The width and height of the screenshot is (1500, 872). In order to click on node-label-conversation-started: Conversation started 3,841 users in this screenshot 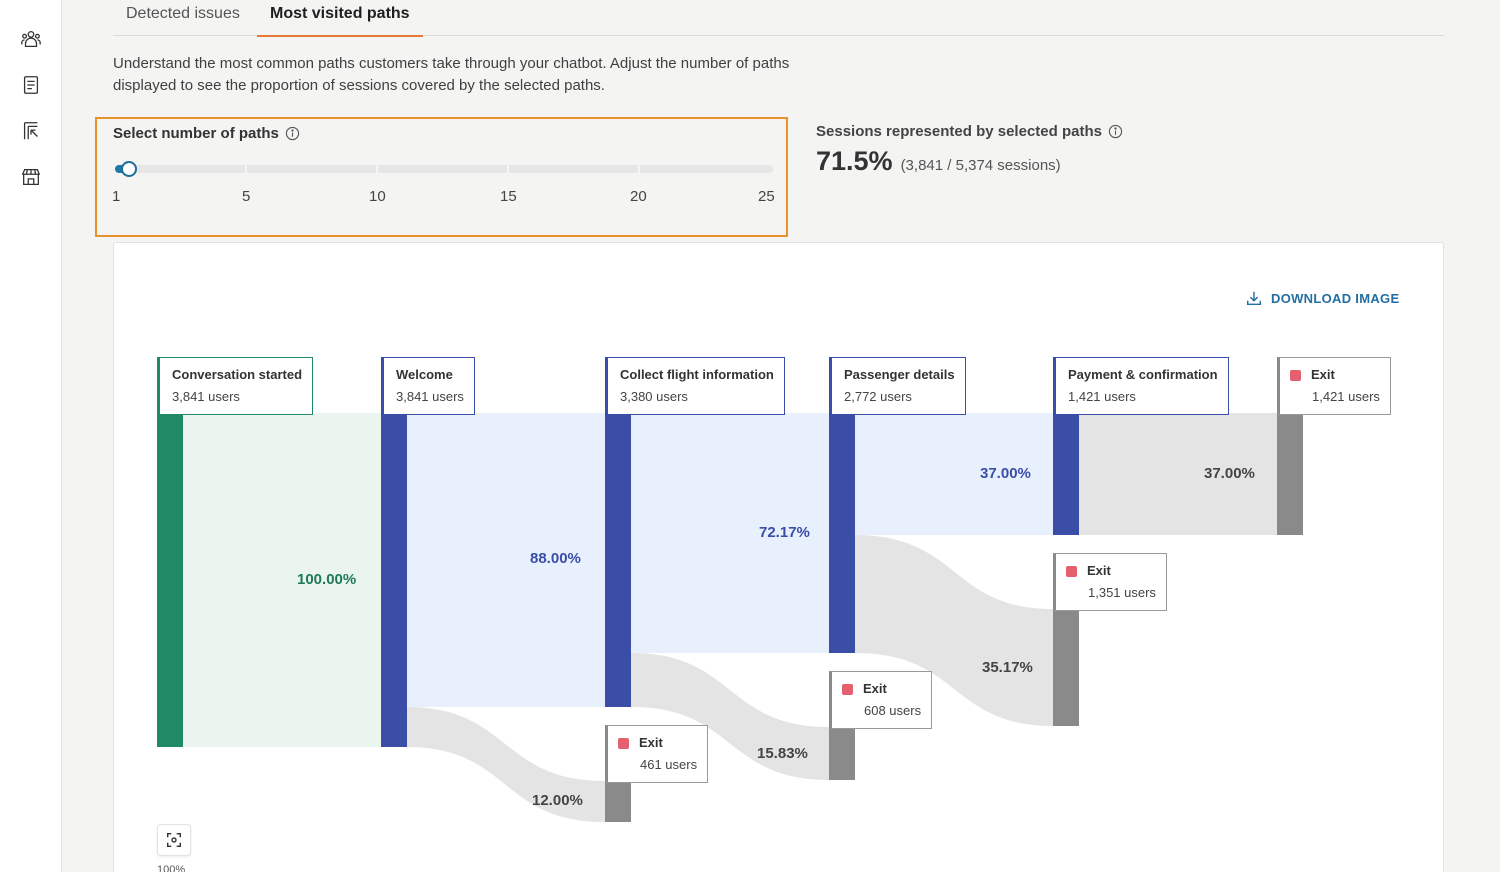, I will do `click(235, 386)`.